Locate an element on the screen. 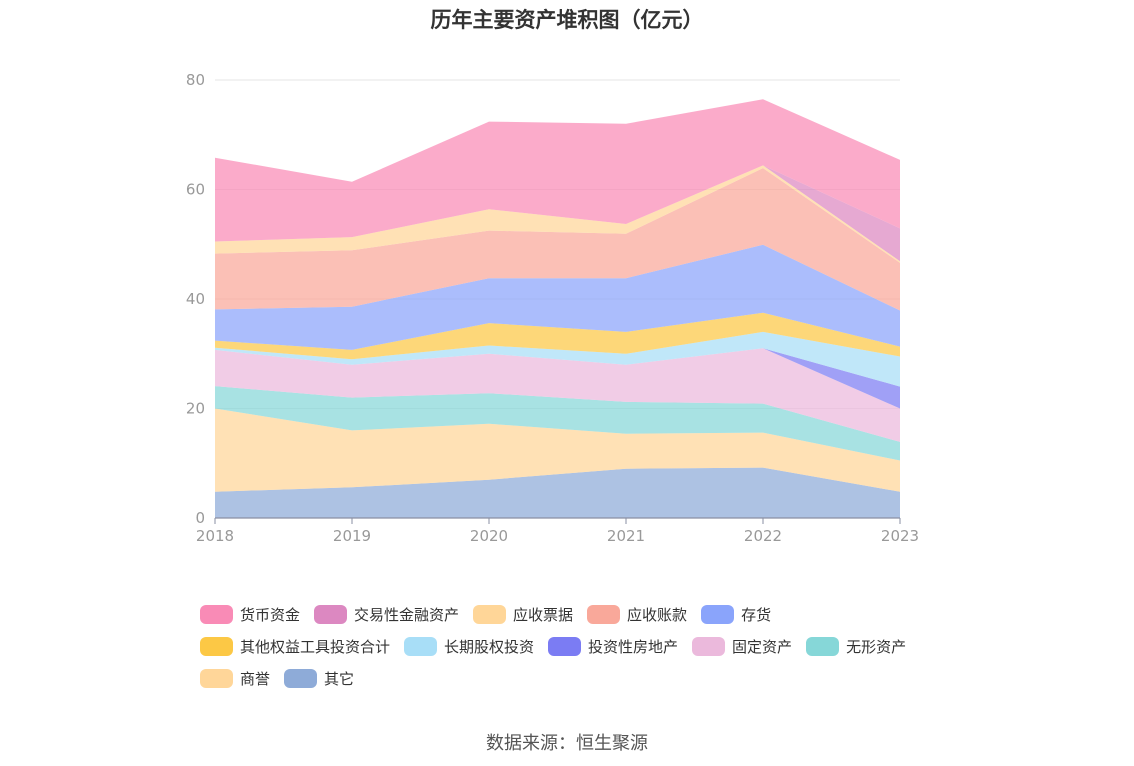 The image size is (1134, 766). legend-item: 存货 is located at coordinates (736, 614).